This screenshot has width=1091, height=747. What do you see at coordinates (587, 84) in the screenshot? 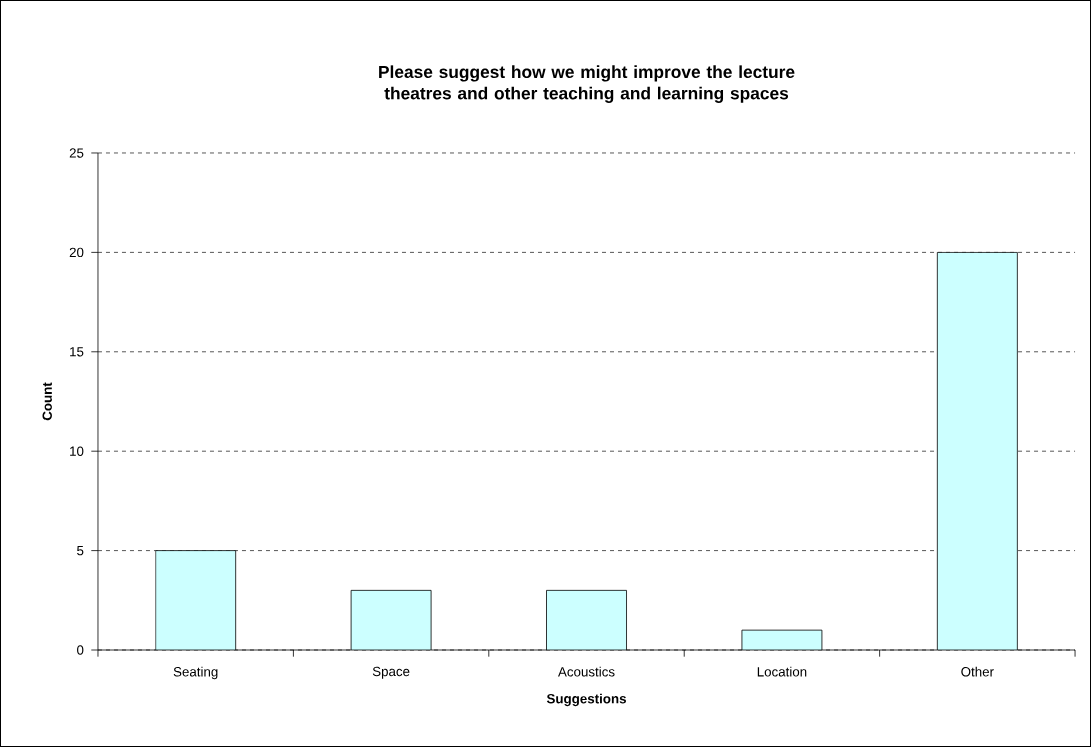
I see `chart-title: Please suggest how we might improve the lecture theatres and other teaching and learning spaces` at bounding box center [587, 84].